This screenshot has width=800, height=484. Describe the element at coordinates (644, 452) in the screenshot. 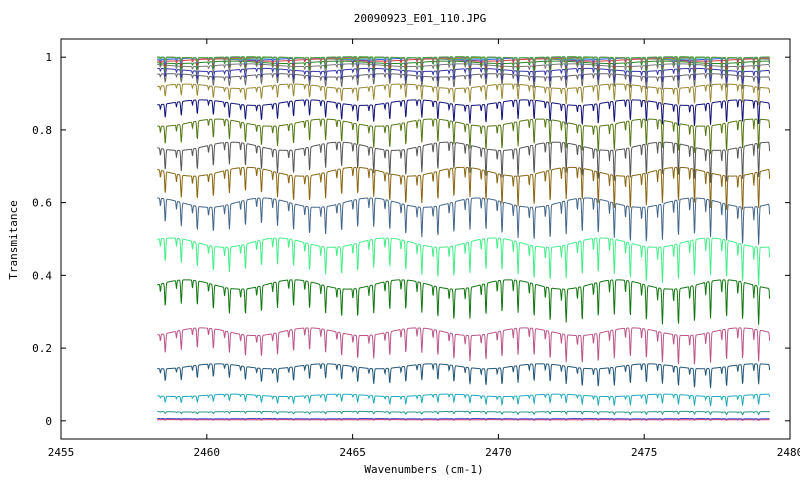

I see `x-tick-label: 2475` at that location.